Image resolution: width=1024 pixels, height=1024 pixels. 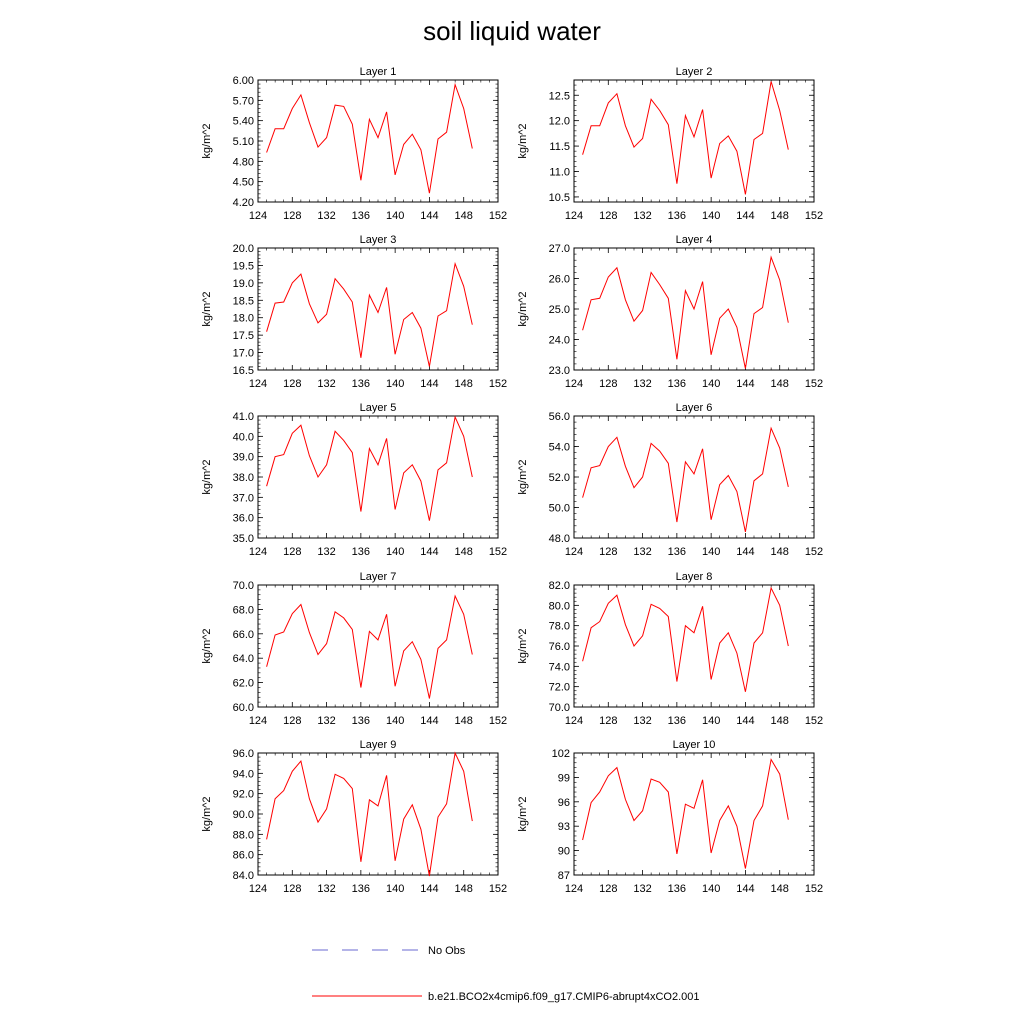 What do you see at coordinates (243, 371) in the screenshot?
I see `y-tick-label: 16.5` at bounding box center [243, 371].